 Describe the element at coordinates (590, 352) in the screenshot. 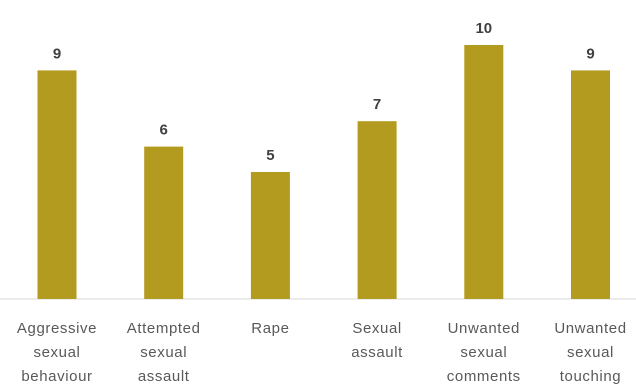

I see `category-label-5-line-1: sexual` at that location.